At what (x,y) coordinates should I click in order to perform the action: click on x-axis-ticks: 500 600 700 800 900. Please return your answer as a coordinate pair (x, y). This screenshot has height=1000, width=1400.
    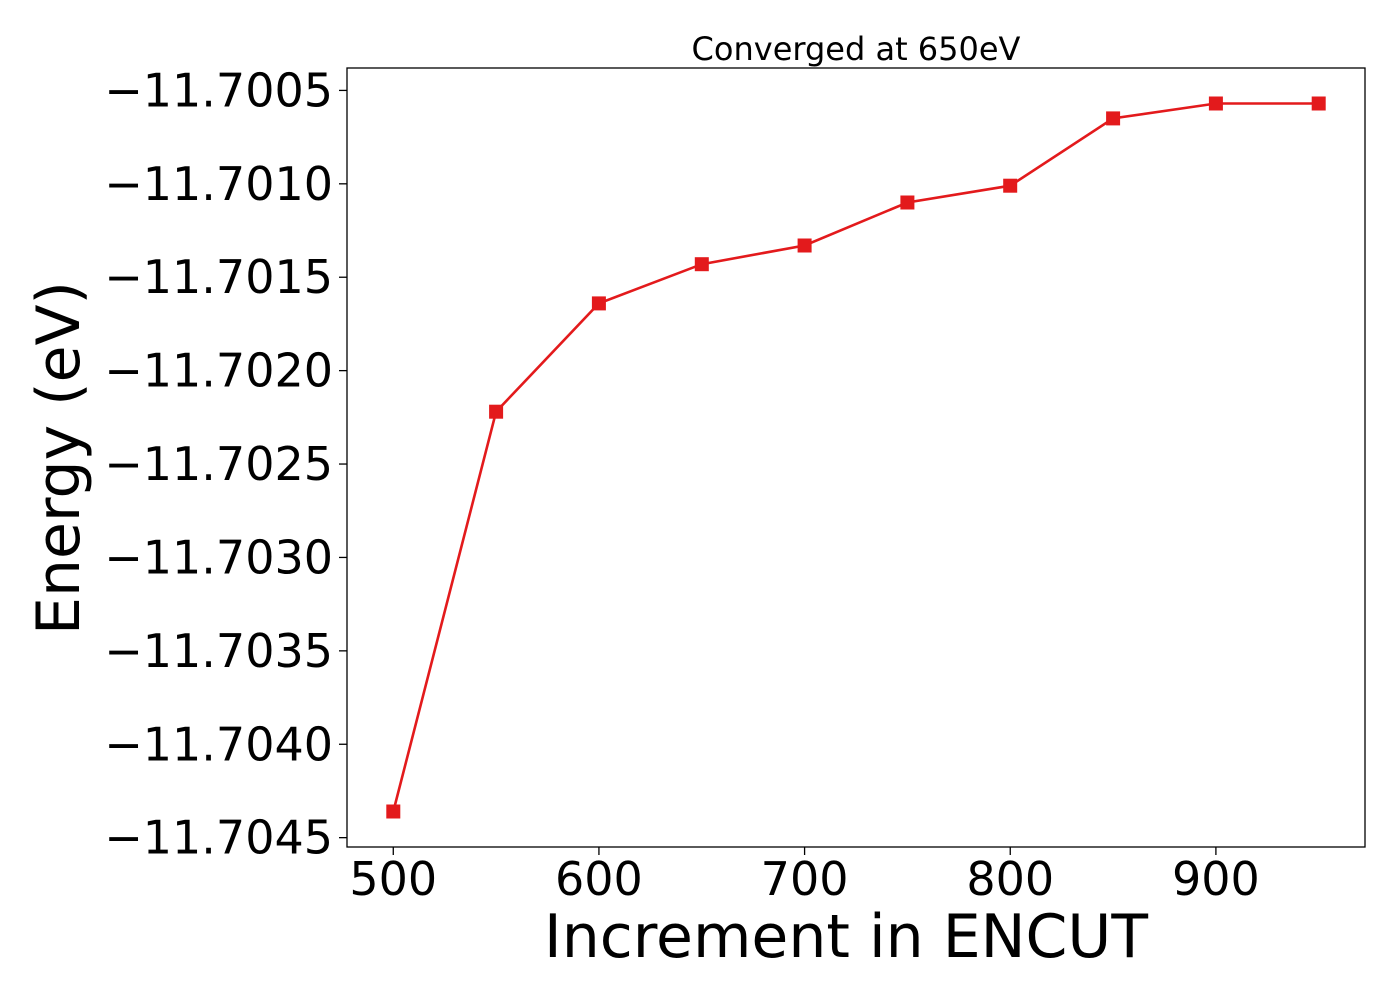
    Looking at the image, I should click on (804, 876).